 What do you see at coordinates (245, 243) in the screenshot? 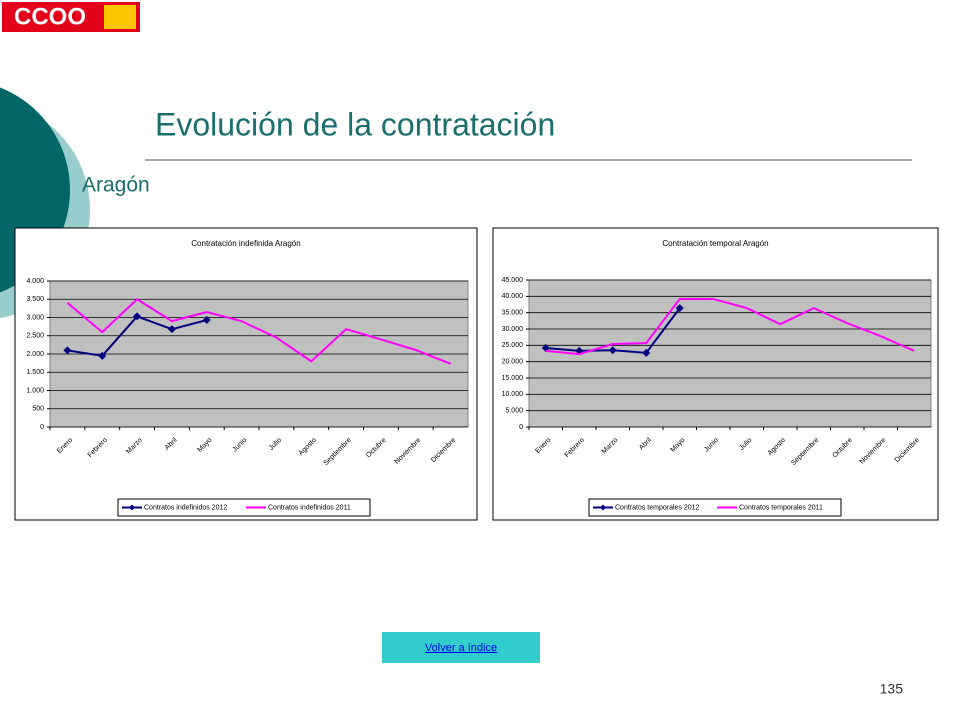
I see `chart-title: Contratación indefinida Aragón` at bounding box center [245, 243].